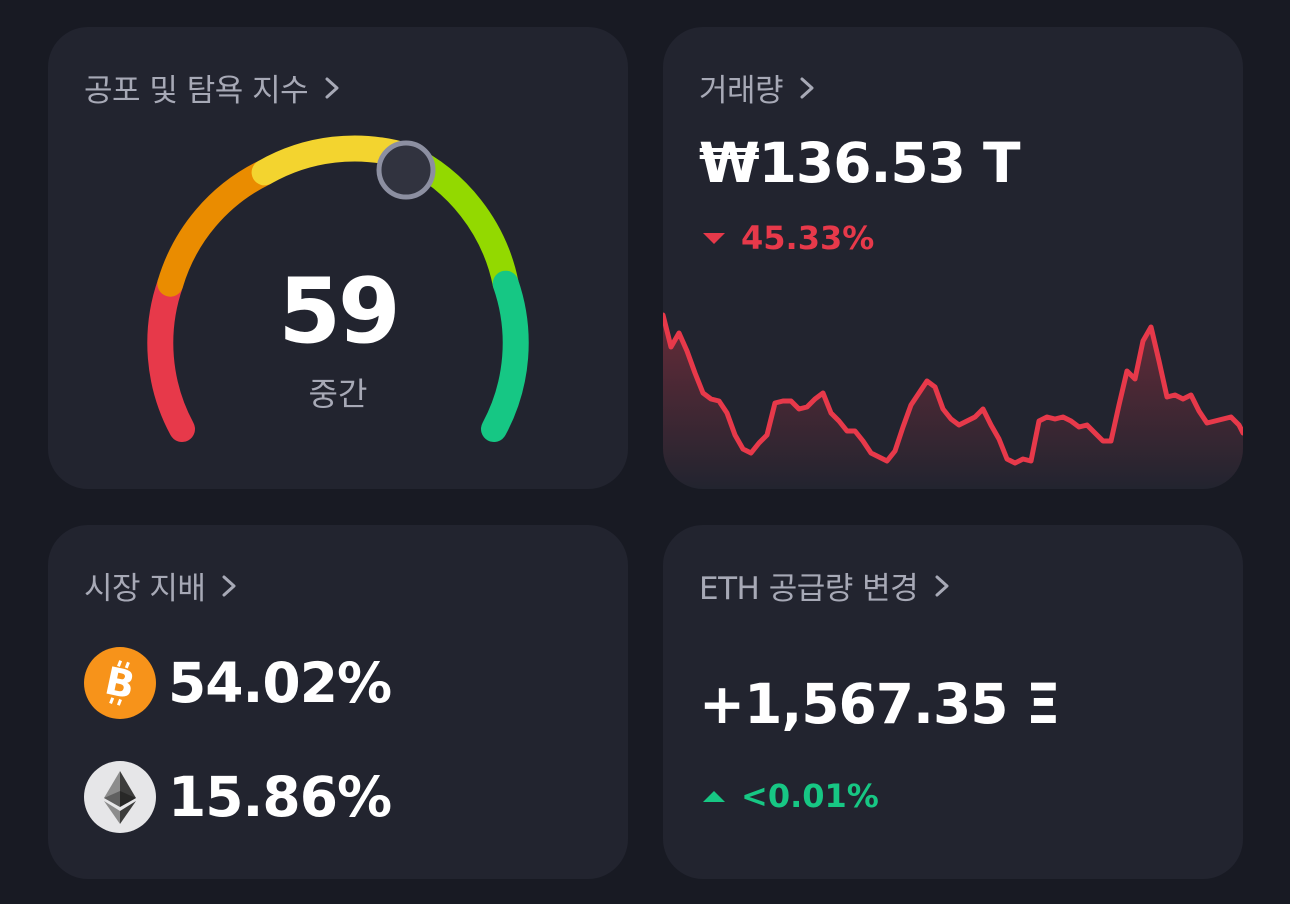 Image resolution: width=1290 pixels, height=904 pixels. Describe the element at coordinates (808, 238) in the screenshot. I see `volume-change-value: 45.33%` at that location.